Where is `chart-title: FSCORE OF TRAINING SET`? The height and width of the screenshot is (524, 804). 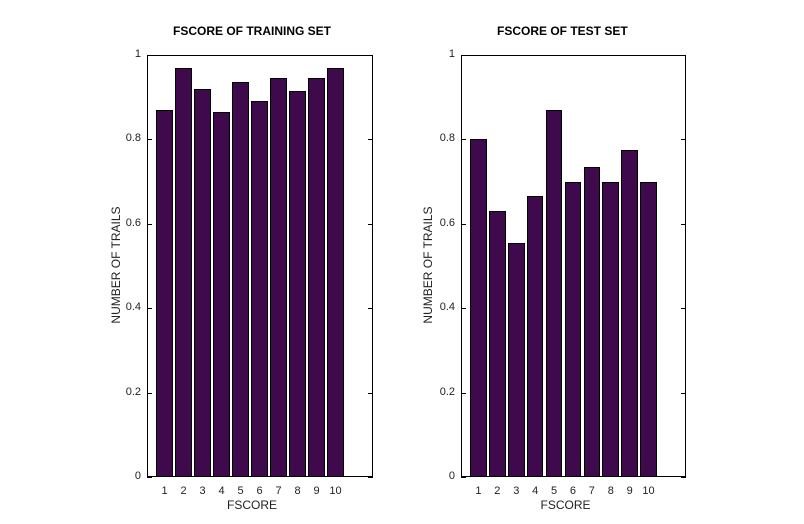 chart-title: FSCORE OF TRAINING SET is located at coordinates (252, 31).